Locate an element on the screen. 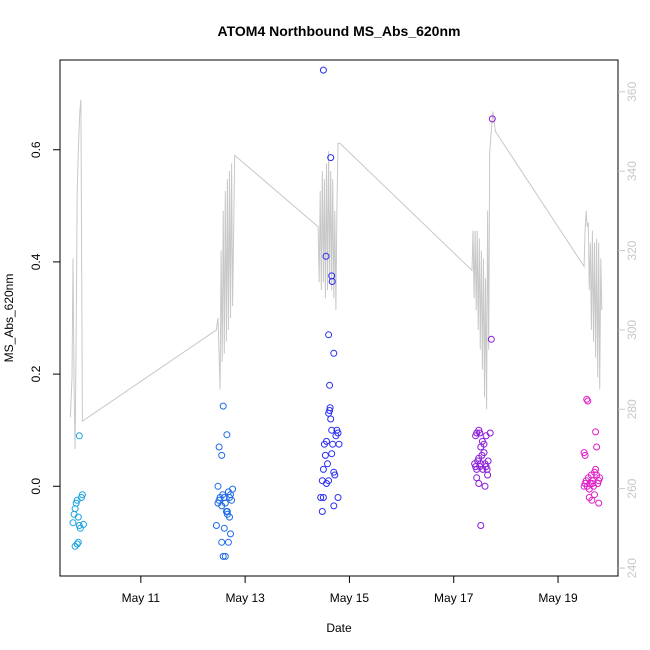  y-axis: 0.0 0.2 0.4 0.6 is located at coordinates (44, 318).